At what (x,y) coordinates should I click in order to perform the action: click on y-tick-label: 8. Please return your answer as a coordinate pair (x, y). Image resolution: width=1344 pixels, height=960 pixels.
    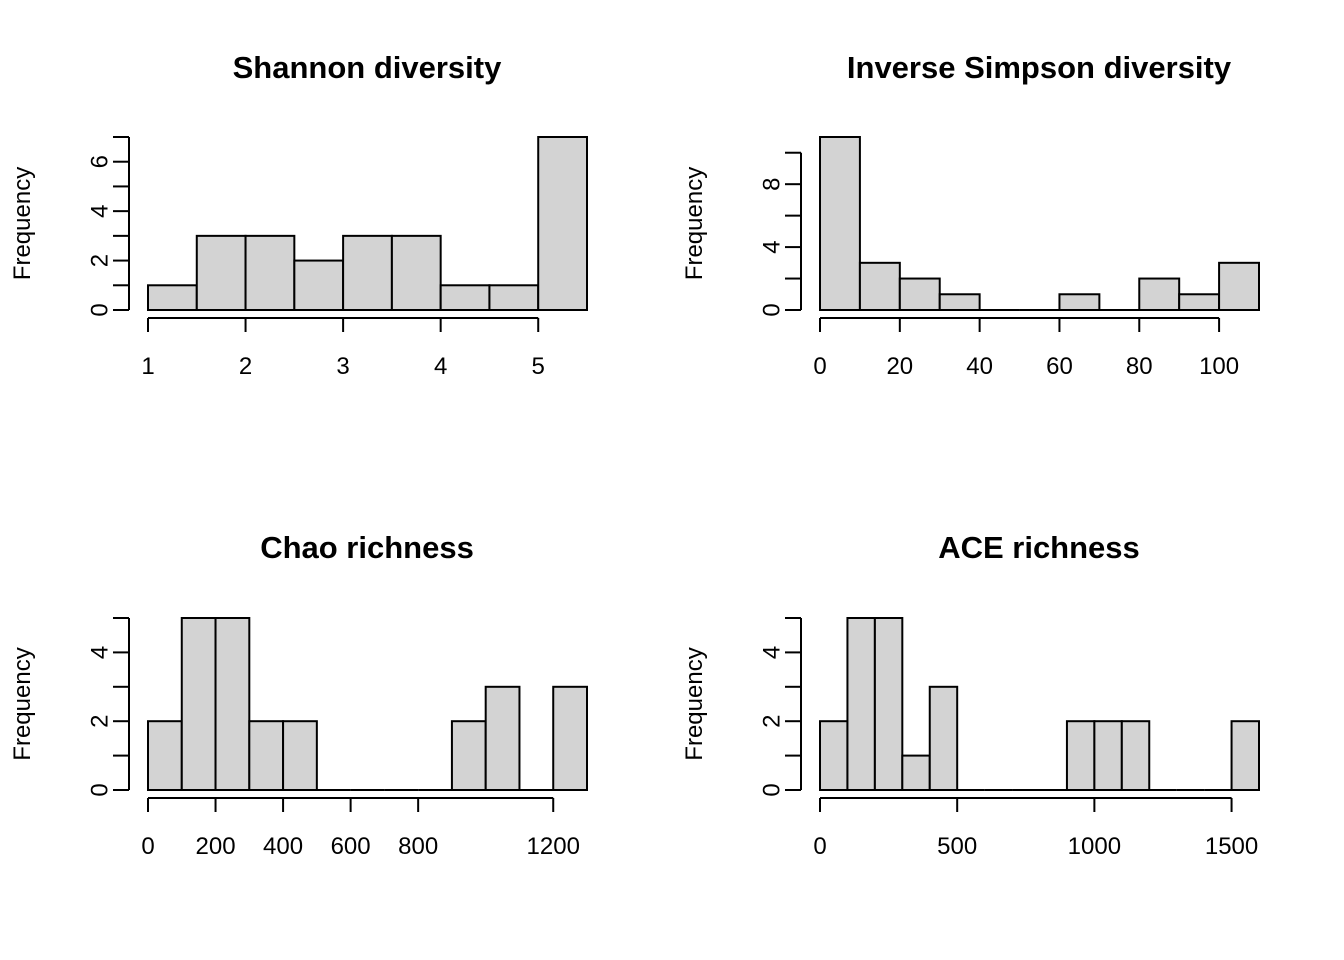
    Looking at the image, I should click on (771, 184).